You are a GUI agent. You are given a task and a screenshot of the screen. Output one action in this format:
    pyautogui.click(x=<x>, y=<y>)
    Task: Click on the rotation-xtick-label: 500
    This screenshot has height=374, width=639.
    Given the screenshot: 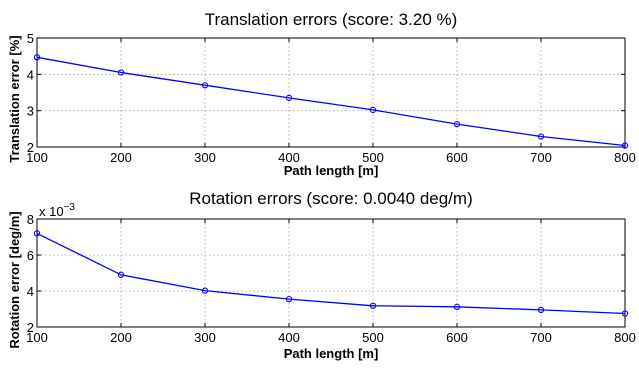 What is the action you would take?
    pyautogui.click(x=373, y=337)
    